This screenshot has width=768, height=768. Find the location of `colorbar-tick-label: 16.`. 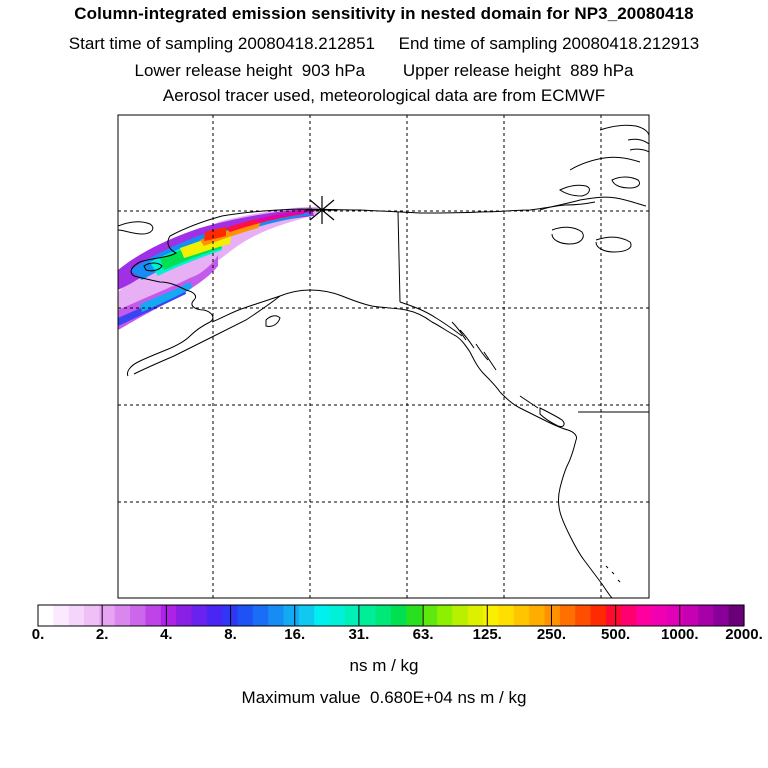

colorbar-tick-label: 16. is located at coordinates (295, 634).